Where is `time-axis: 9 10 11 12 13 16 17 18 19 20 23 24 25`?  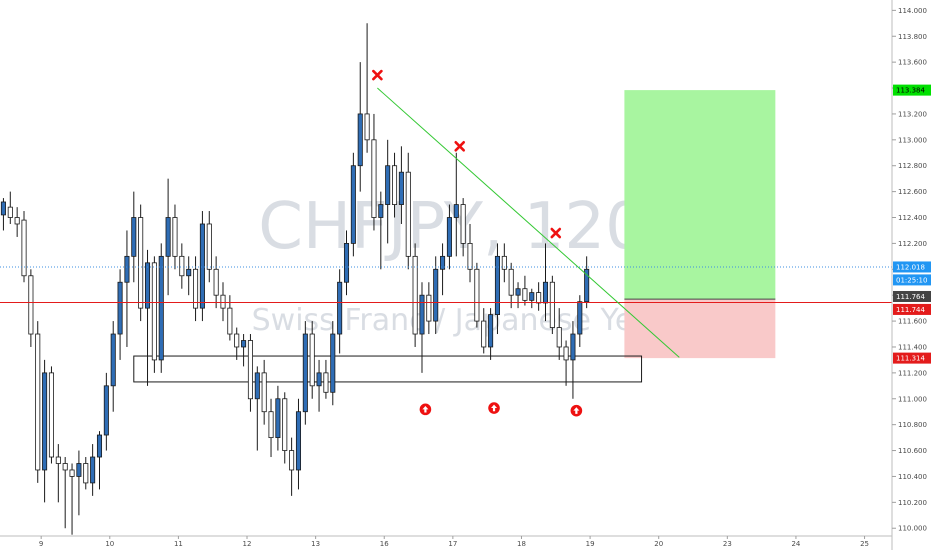
time-axis: 9 10 11 12 13 16 17 18 19 20 23 24 25 is located at coordinates (446, 541).